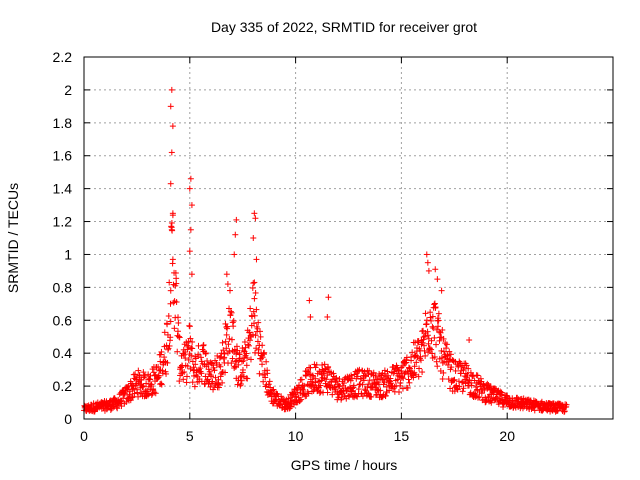 The height and width of the screenshot is (480, 640). What do you see at coordinates (63, 320) in the screenshot?
I see `y-tick-label: 0.6` at bounding box center [63, 320].